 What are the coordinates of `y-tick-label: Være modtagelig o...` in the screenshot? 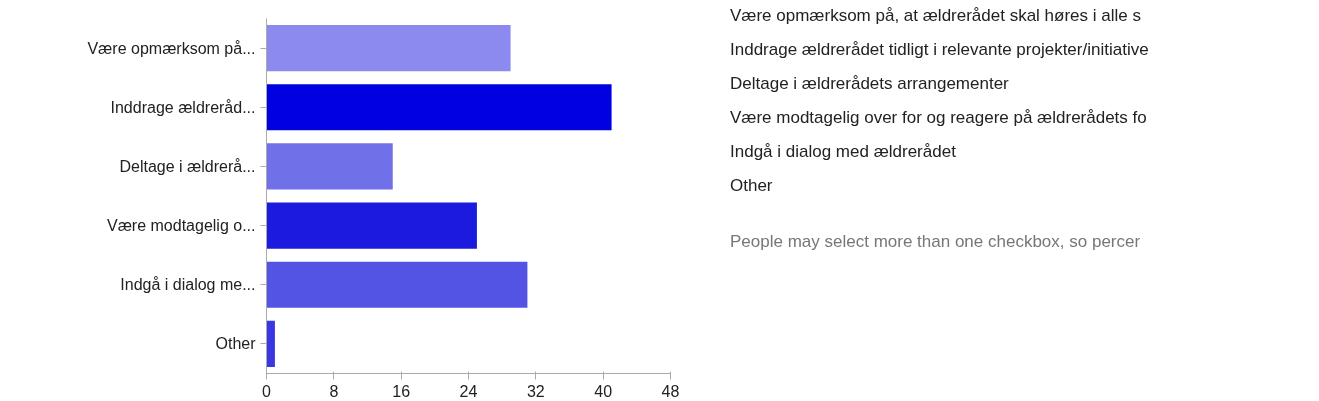 It's located at (181, 226).